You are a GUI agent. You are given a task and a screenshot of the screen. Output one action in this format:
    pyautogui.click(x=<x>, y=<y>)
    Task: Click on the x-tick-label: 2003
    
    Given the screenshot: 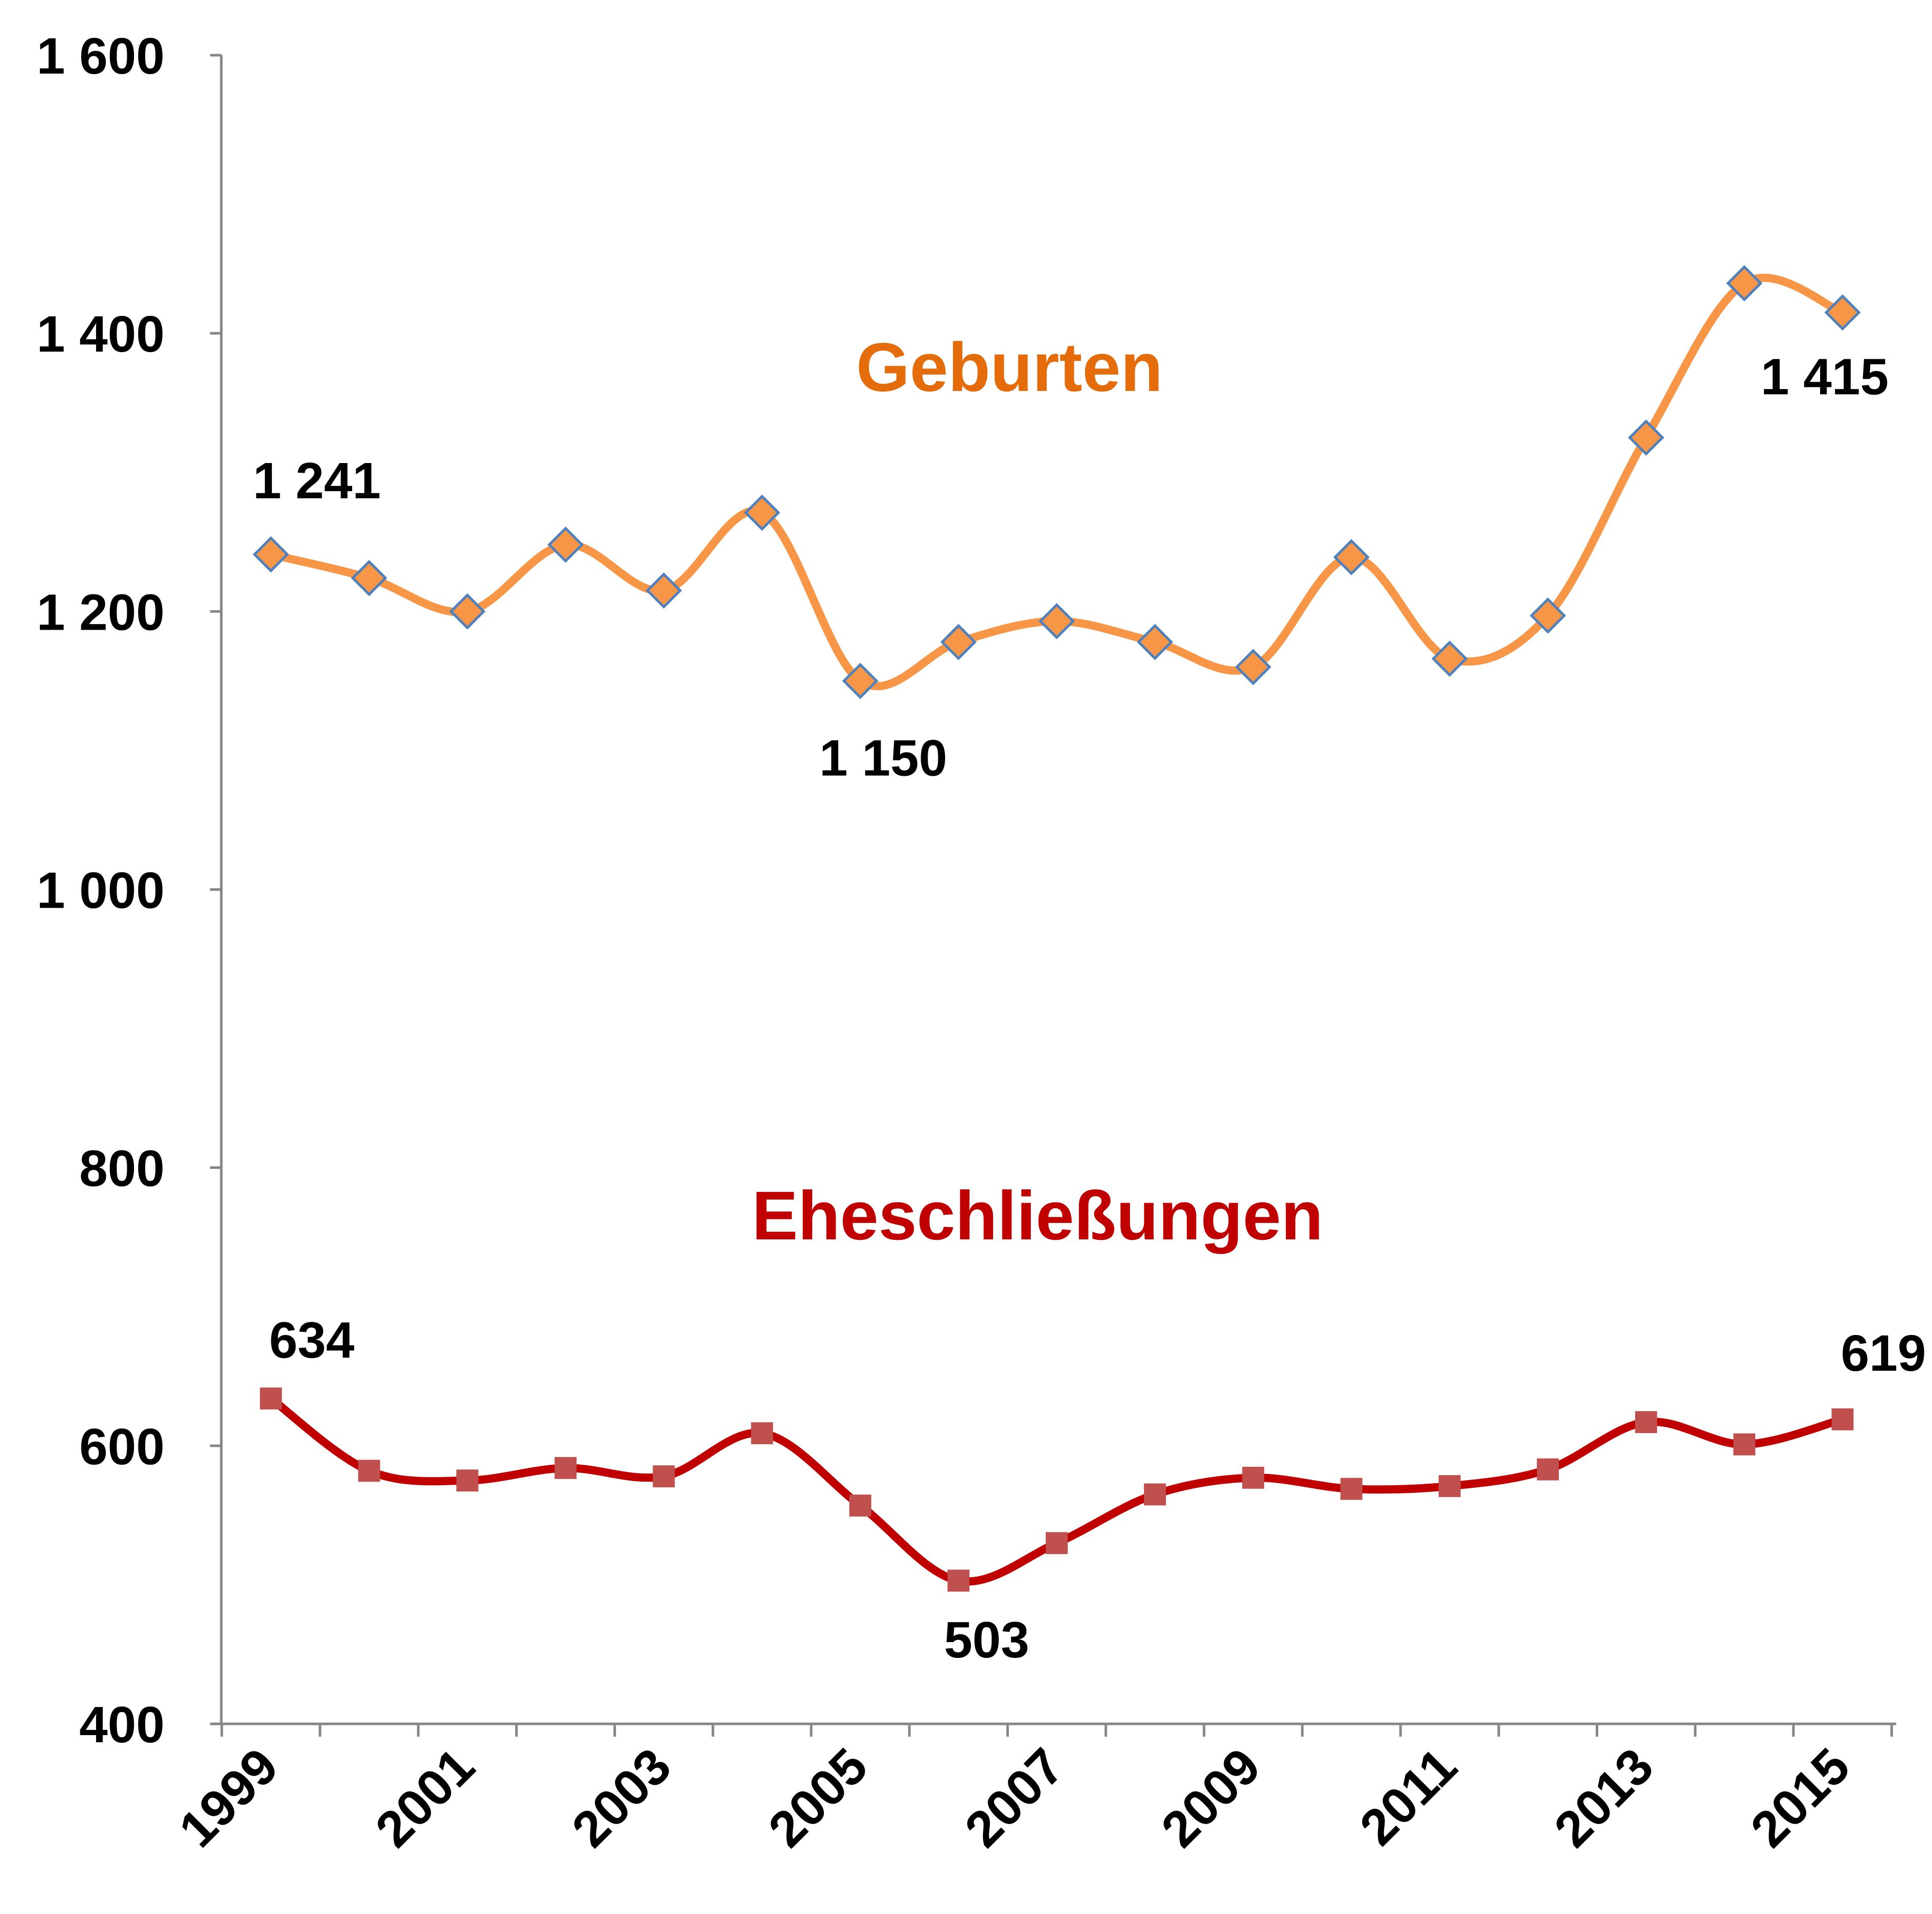 What is the action you would take?
    pyautogui.click(x=621, y=1797)
    